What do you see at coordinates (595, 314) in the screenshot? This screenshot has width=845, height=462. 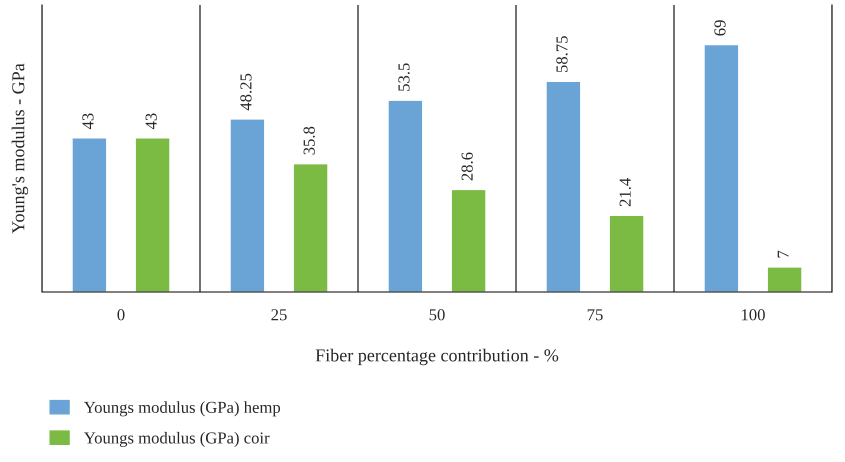 I see `x-tick-label: 75` at bounding box center [595, 314].